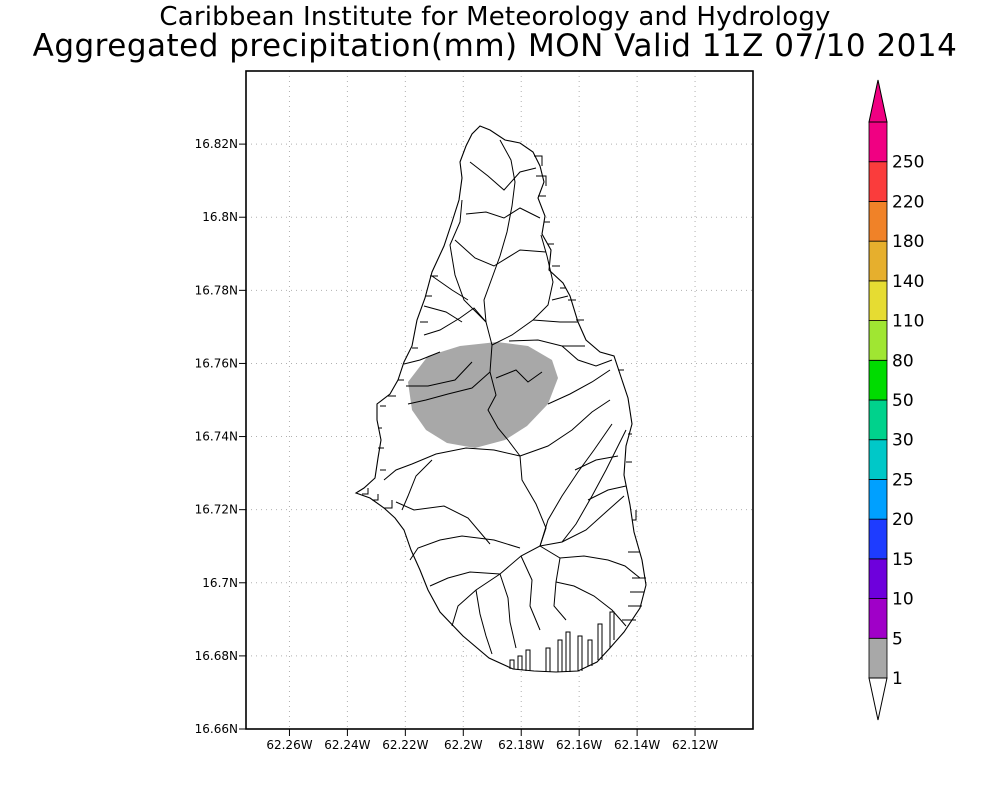  I want to click on lon-tick-label: 62.24W, so click(347, 745).